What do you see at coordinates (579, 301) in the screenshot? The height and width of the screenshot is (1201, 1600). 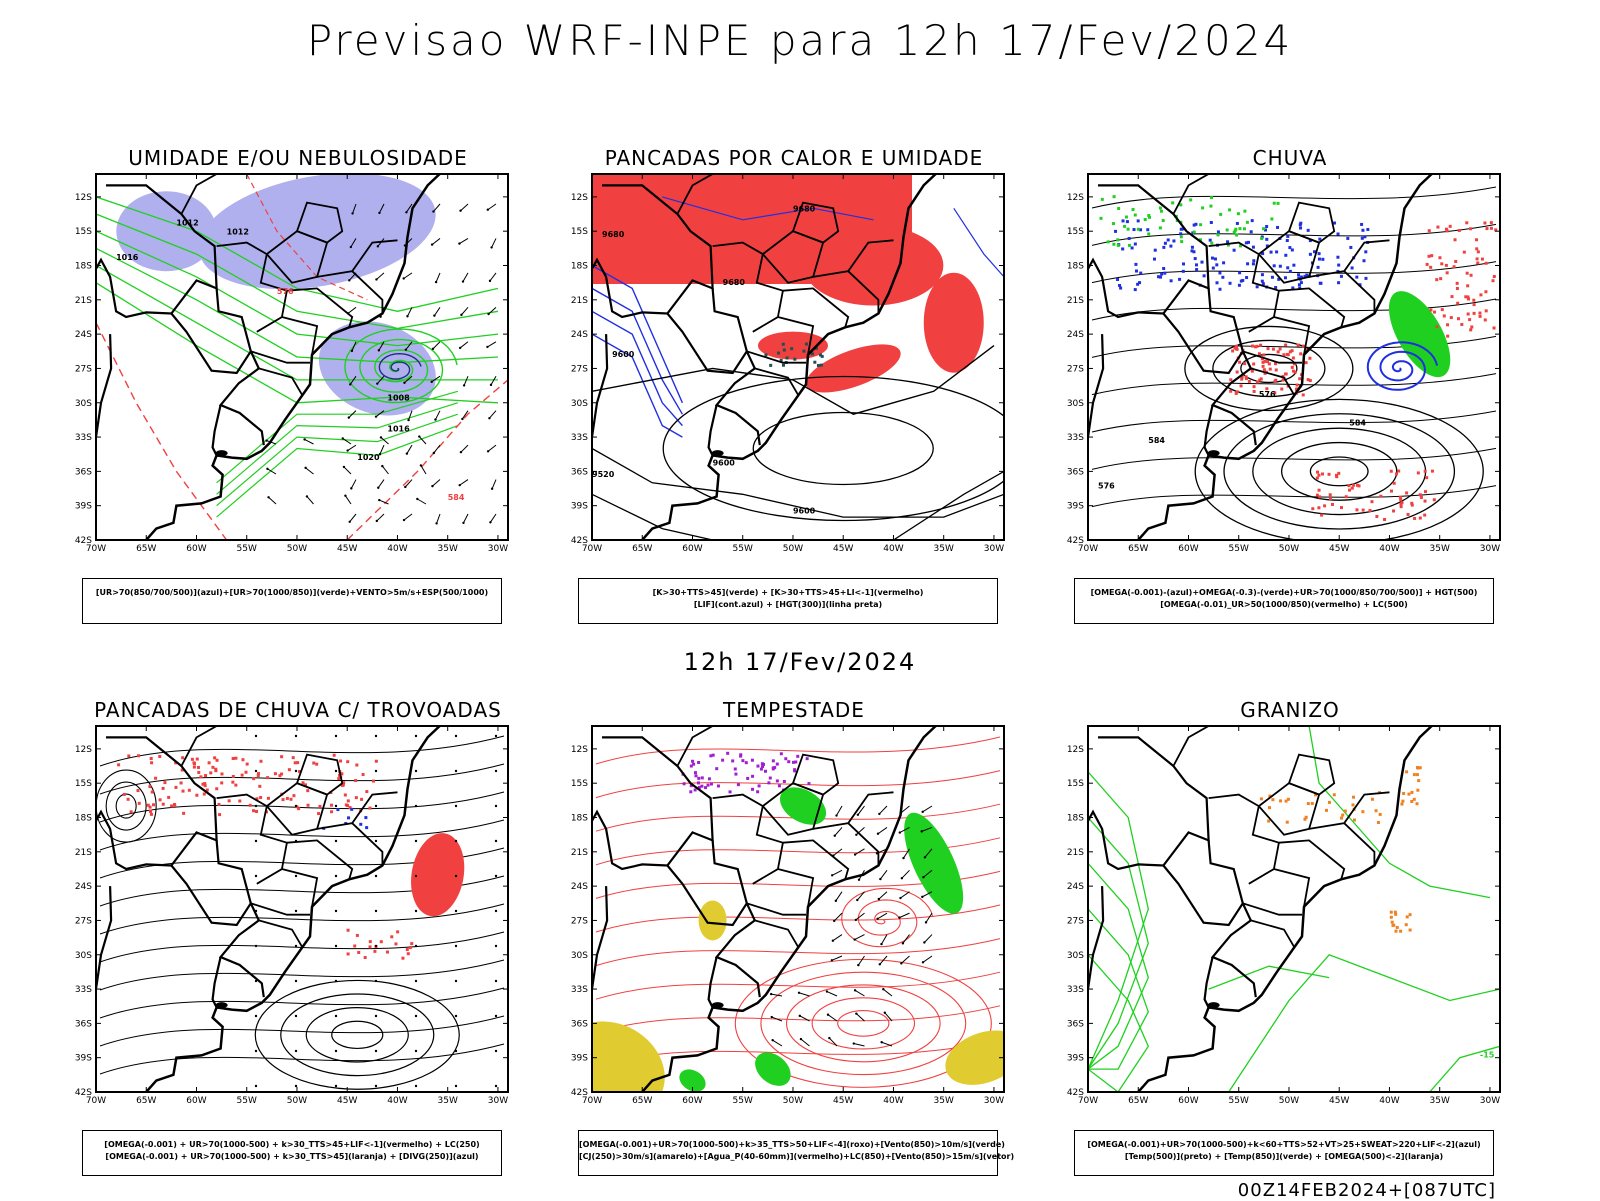 I see `lat-label: 21S` at bounding box center [579, 301].